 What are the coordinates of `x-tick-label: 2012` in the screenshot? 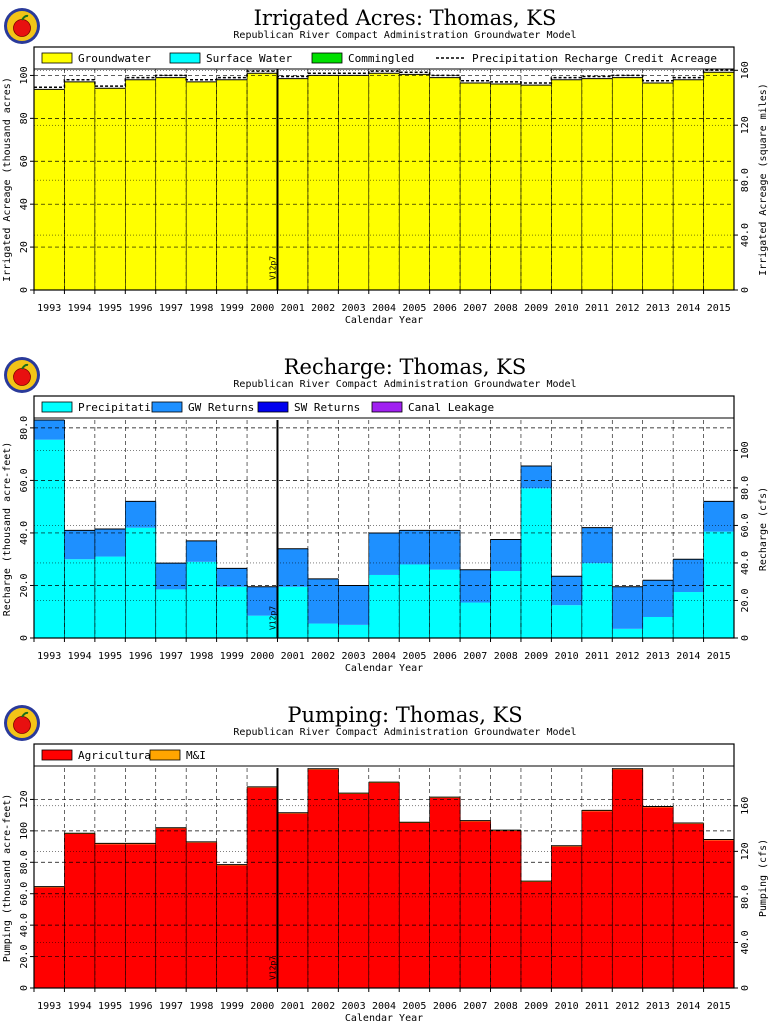 It's located at (627, 1006).